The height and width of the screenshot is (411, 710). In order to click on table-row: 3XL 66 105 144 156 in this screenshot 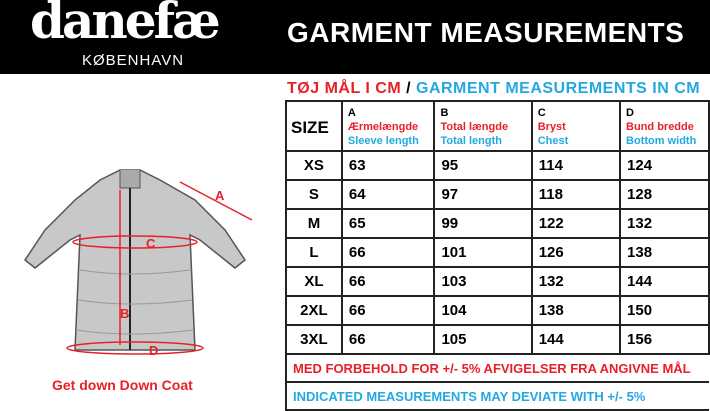, I will do `click(497, 339)`.